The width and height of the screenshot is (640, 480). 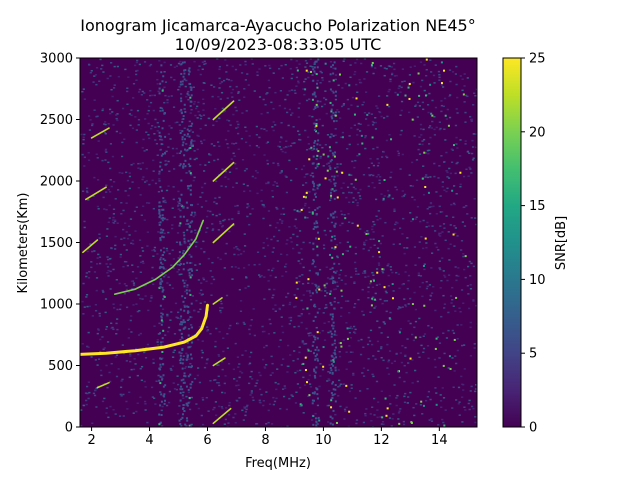 What do you see at coordinates (23, 243) in the screenshot?
I see `y-axis-label: Kilometers(Km)` at bounding box center [23, 243].